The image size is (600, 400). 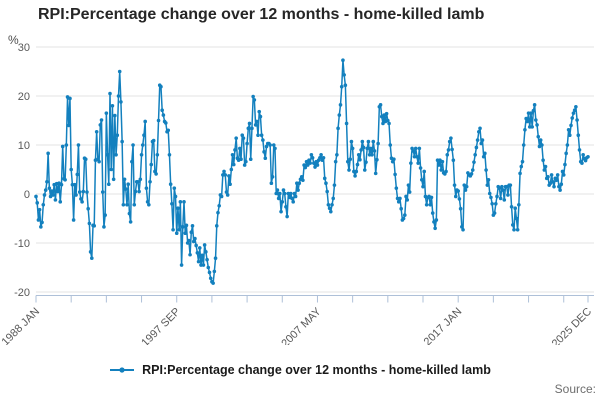 What do you see at coordinates (24, 146) in the screenshot?
I see `svg-text: 10` at bounding box center [24, 146].